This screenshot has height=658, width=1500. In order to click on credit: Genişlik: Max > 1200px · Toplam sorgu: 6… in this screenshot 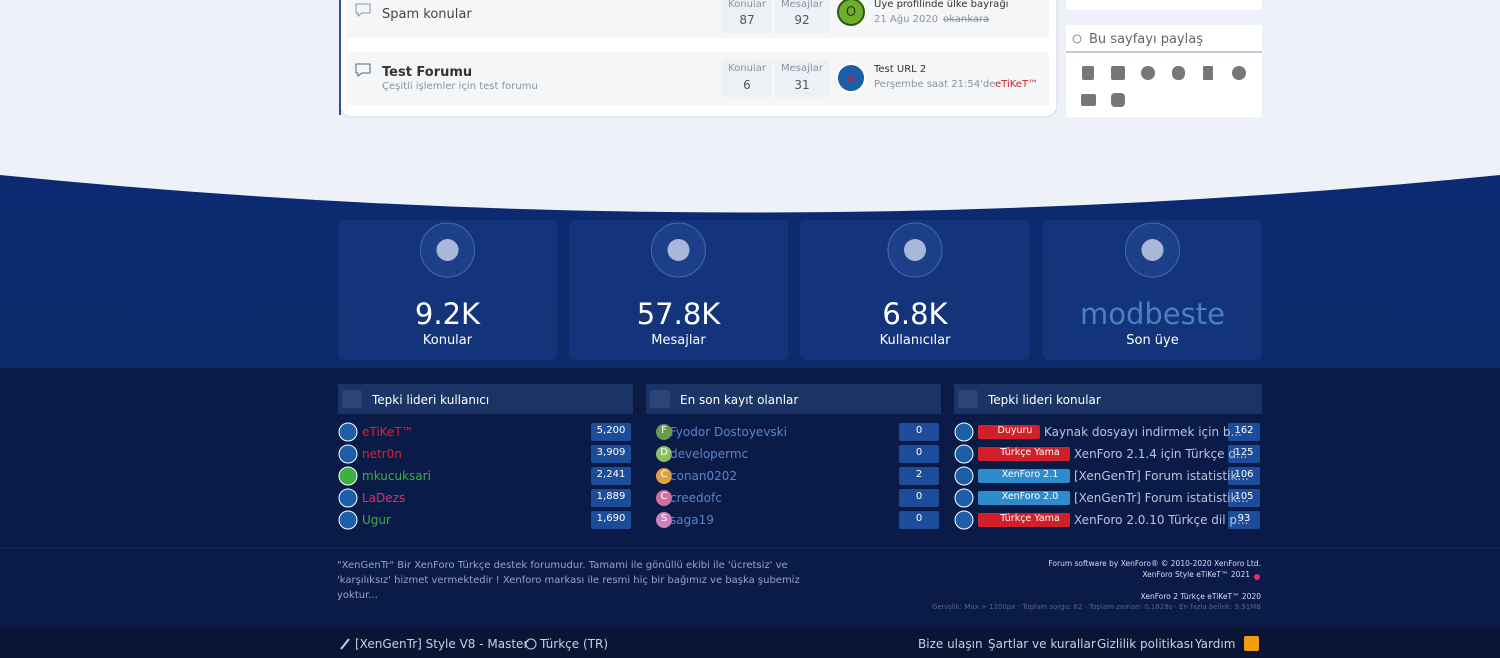, I will do `click(1096, 607)`.